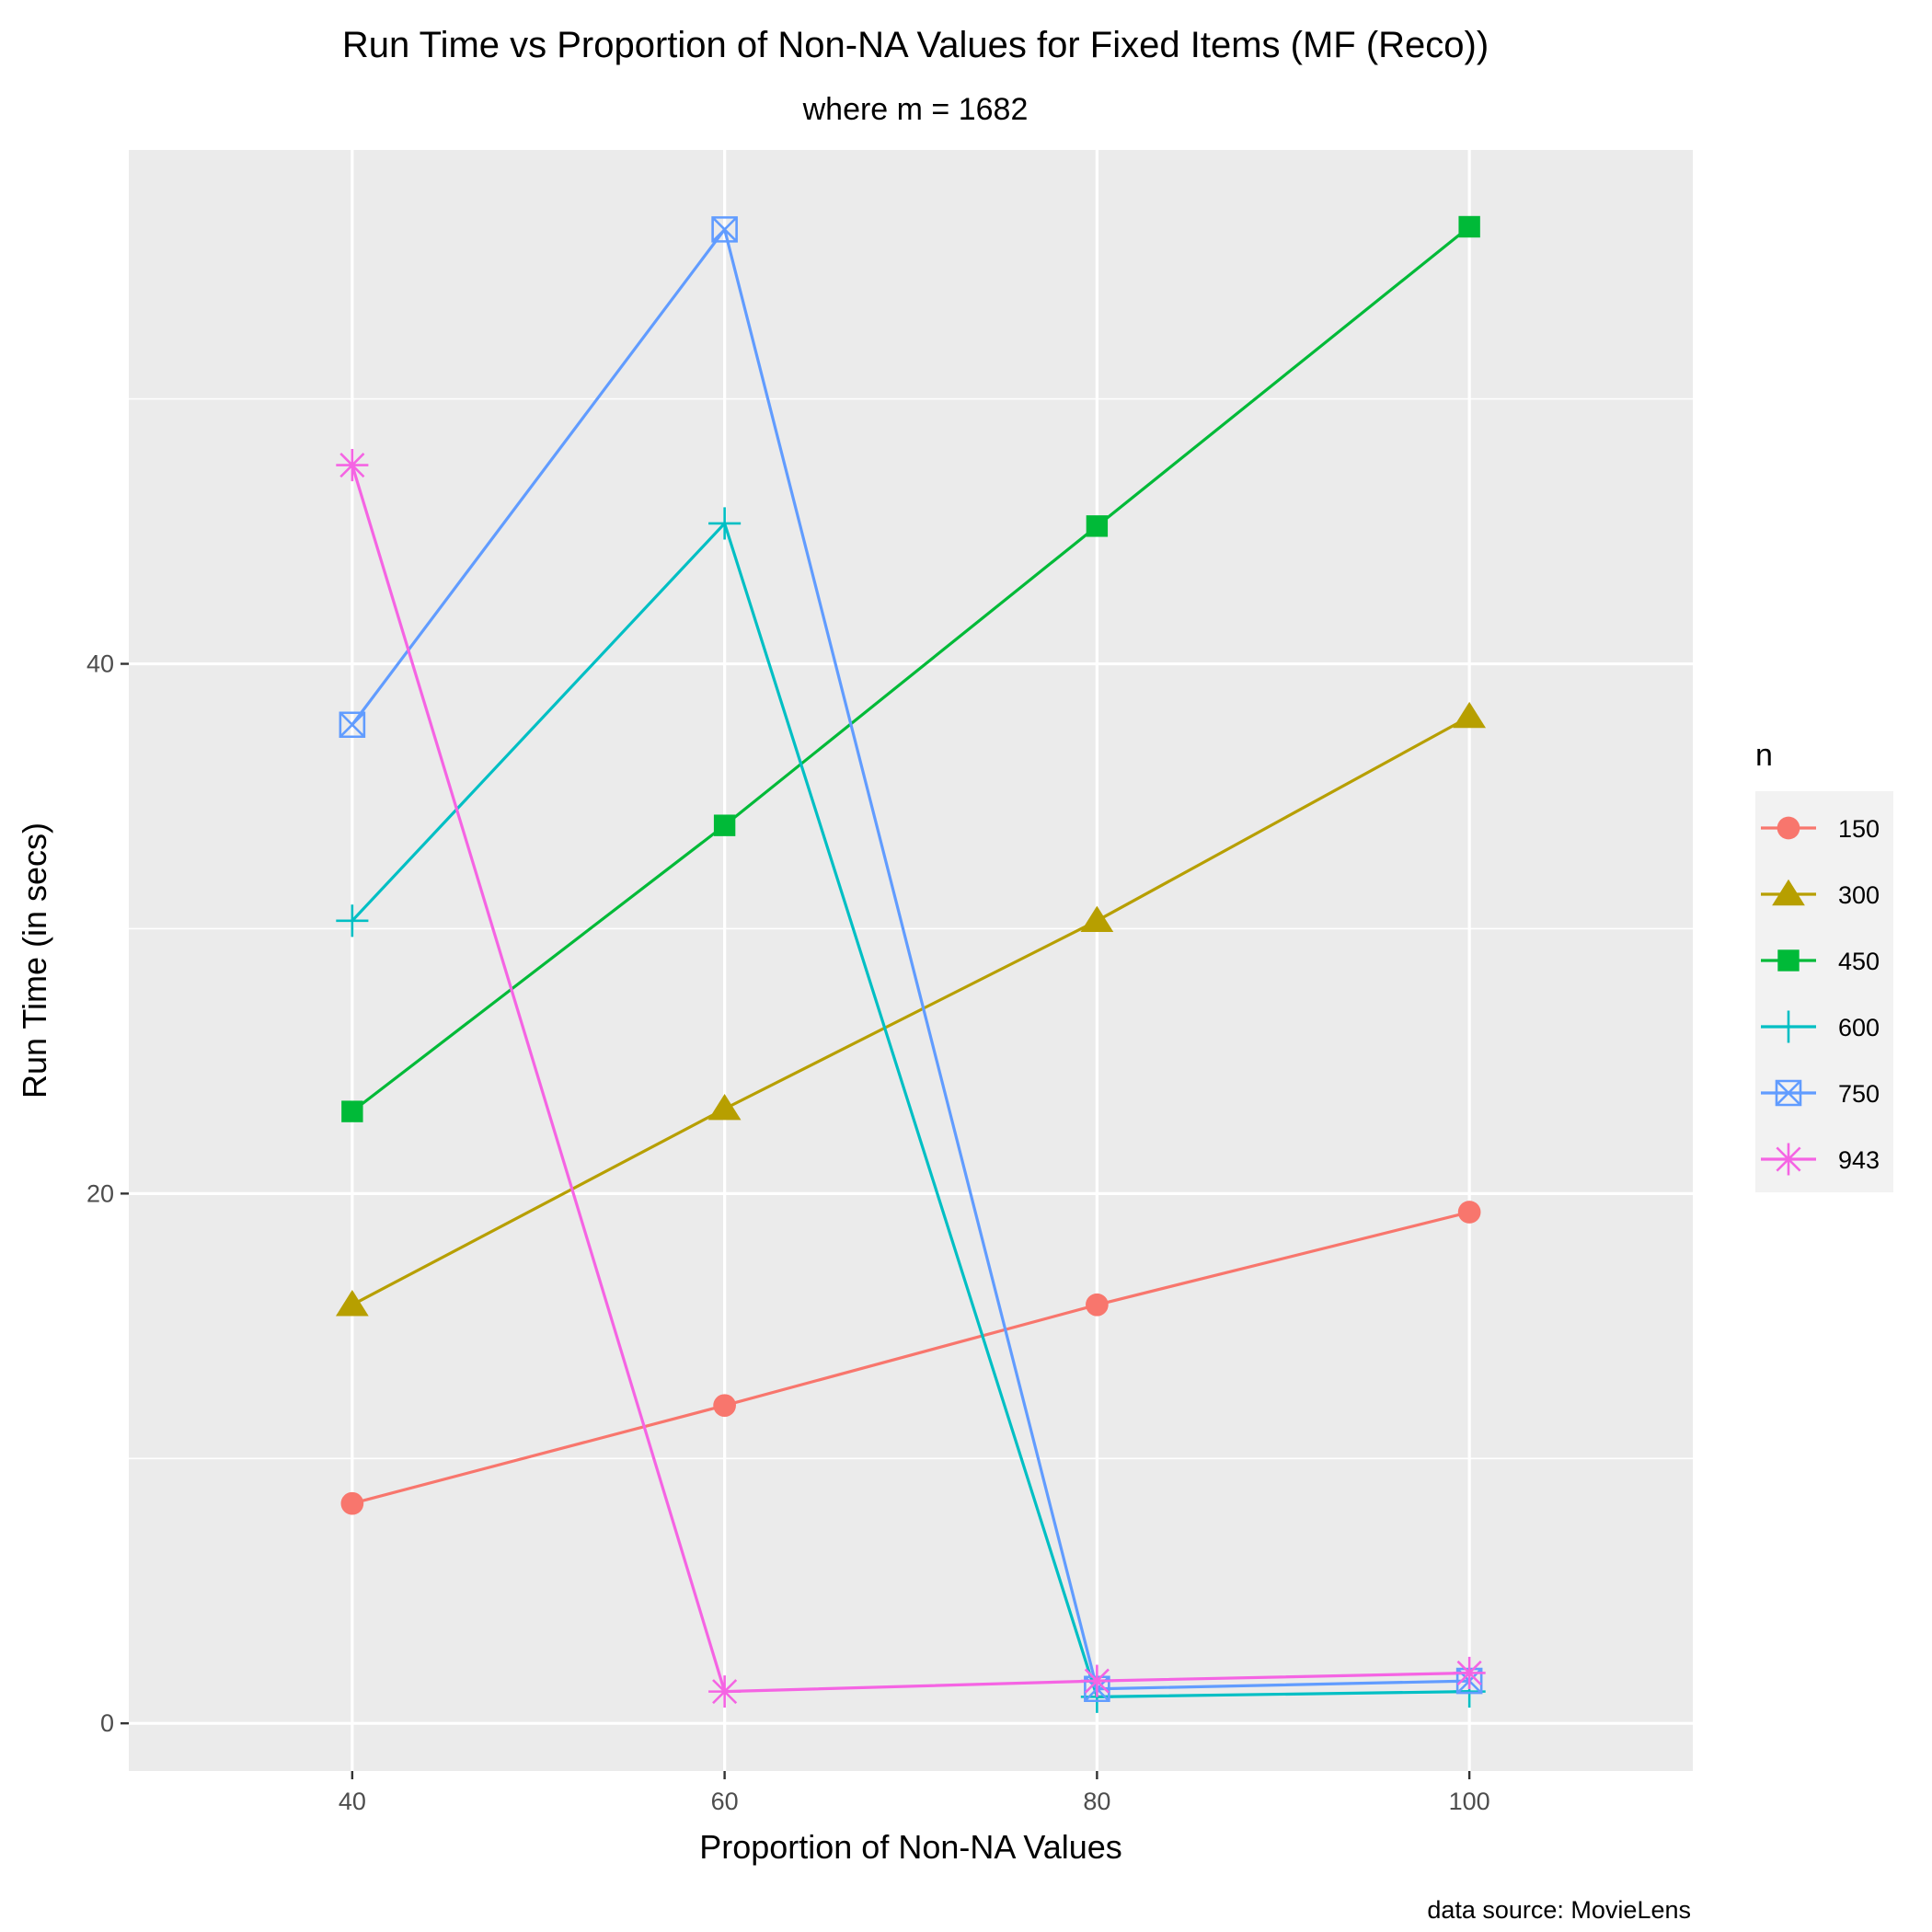 This screenshot has width=1932, height=1932. What do you see at coordinates (1469, 1801) in the screenshot?
I see `x-tick-label: 100` at bounding box center [1469, 1801].